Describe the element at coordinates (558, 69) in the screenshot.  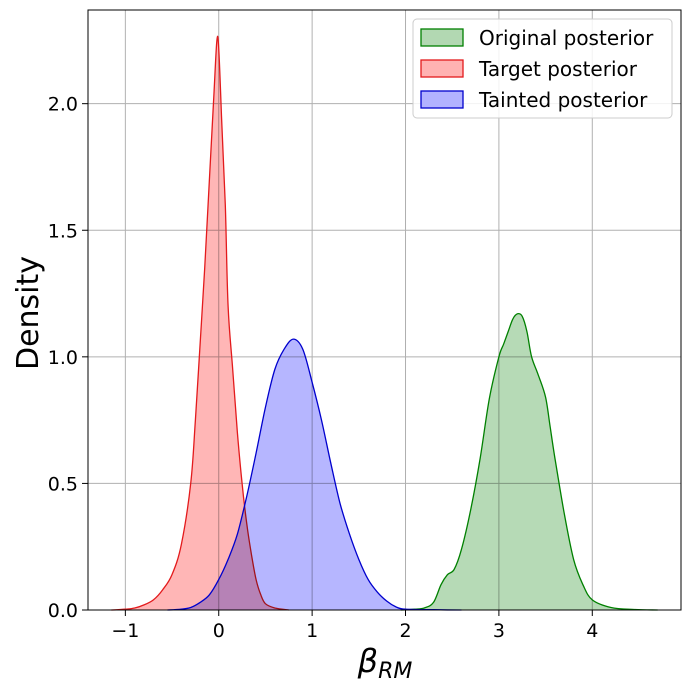
I see `target-posterior-legend-label: Target posterior` at that location.